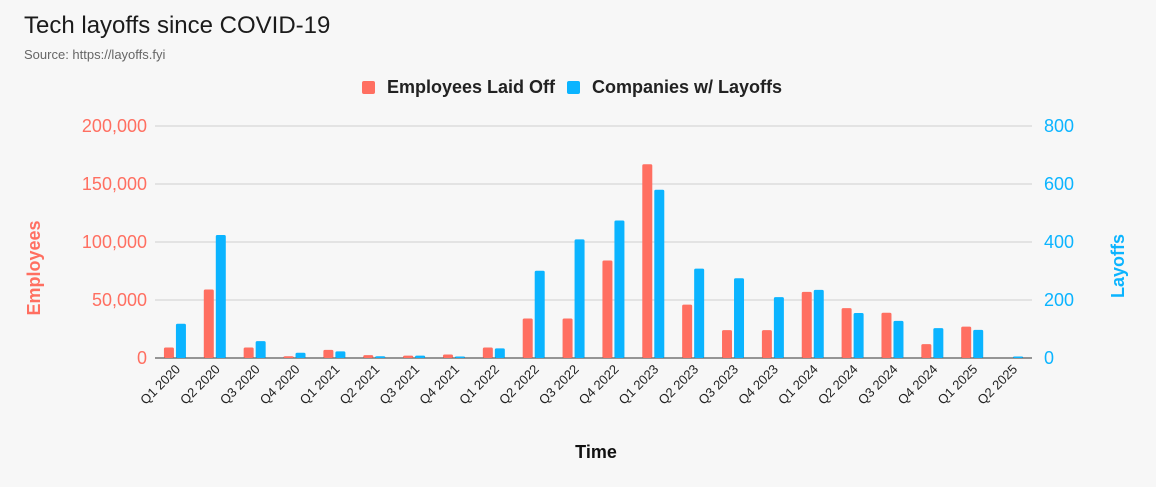  What do you see at coordinates (559, 385) in the screenshot?
I see `x-tick: Q3 2022` at bounding box center [559, 385].